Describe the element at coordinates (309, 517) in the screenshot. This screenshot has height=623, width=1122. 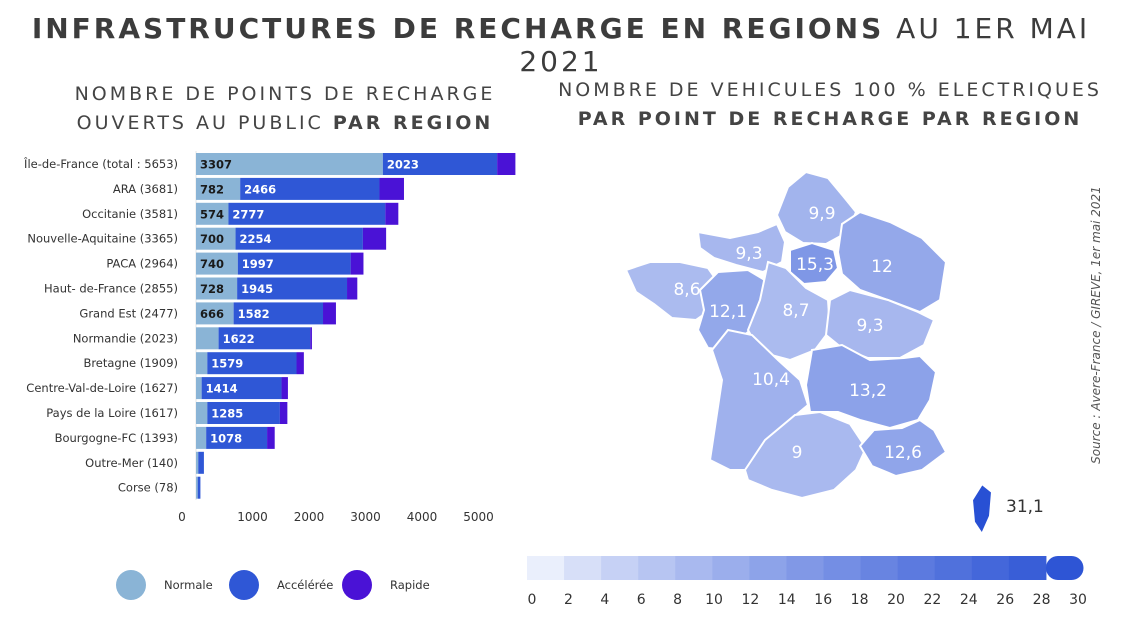
I see `x-tick-label: 2000` at that location.